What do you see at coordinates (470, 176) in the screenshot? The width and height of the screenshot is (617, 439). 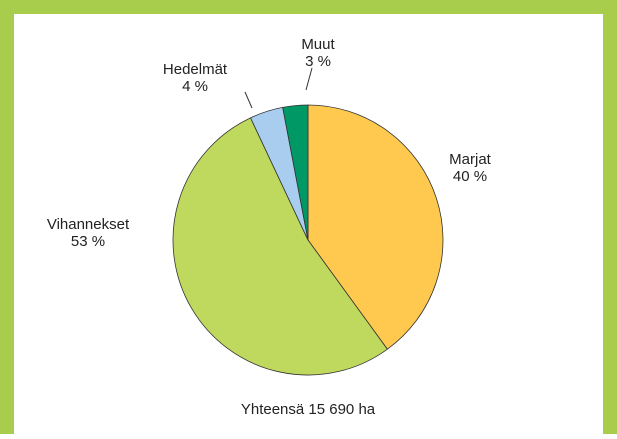 I see `slice-value-label: 40 %` at bounding box center [470, 176].